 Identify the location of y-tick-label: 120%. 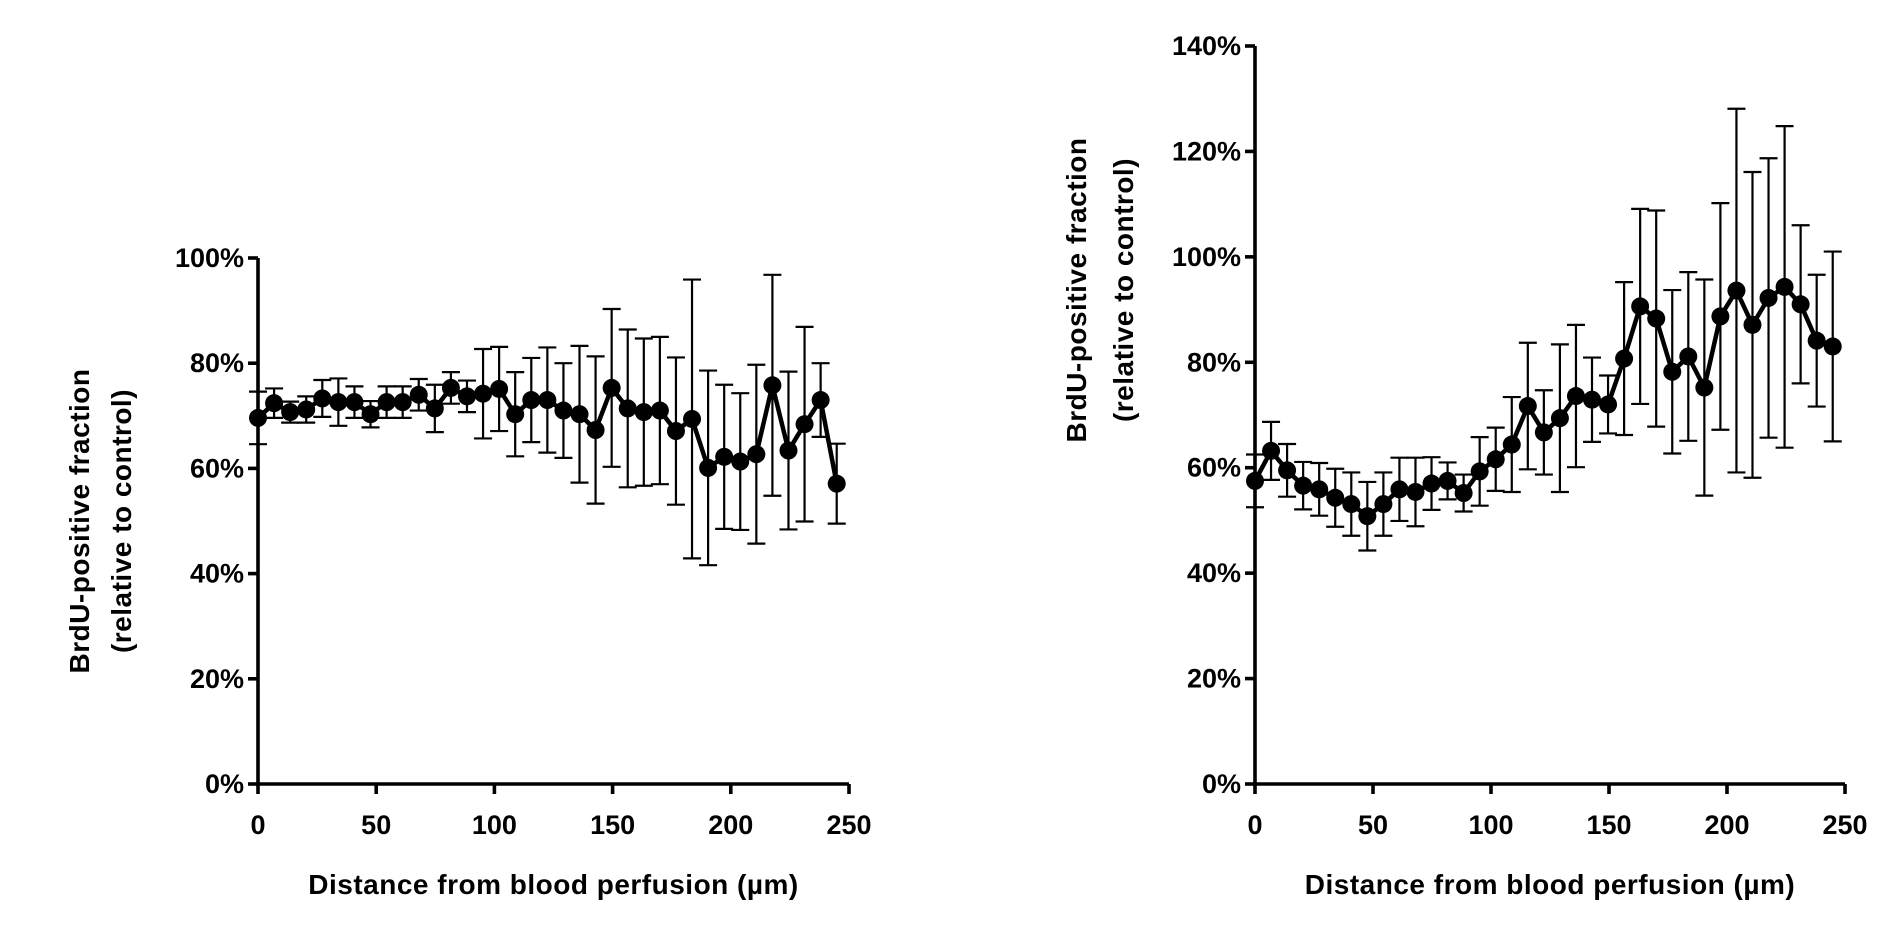
(1206, 151).